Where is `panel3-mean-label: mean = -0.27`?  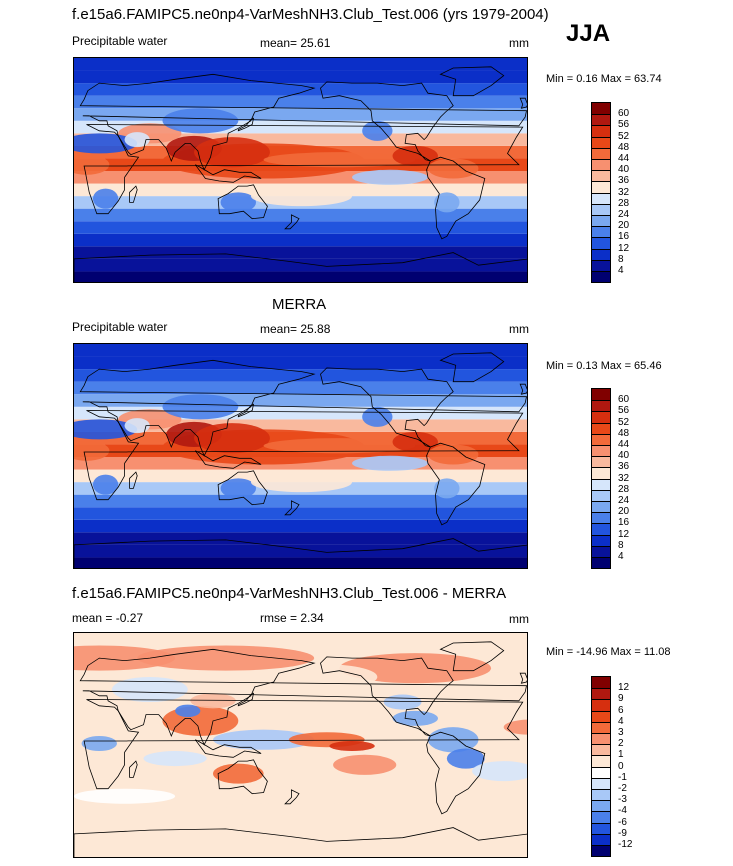 panel3-mean-label: mean = -0.27 is located at coordinates (108, 618).